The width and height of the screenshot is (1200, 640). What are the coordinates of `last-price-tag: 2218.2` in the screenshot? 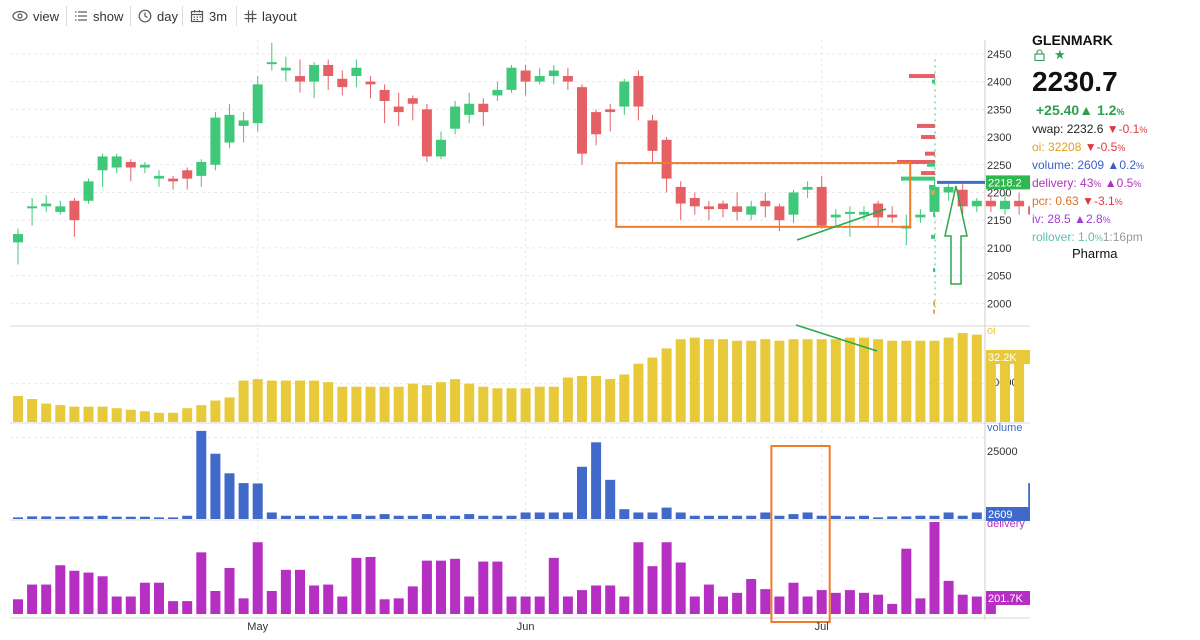 It's located at (1005, 183).